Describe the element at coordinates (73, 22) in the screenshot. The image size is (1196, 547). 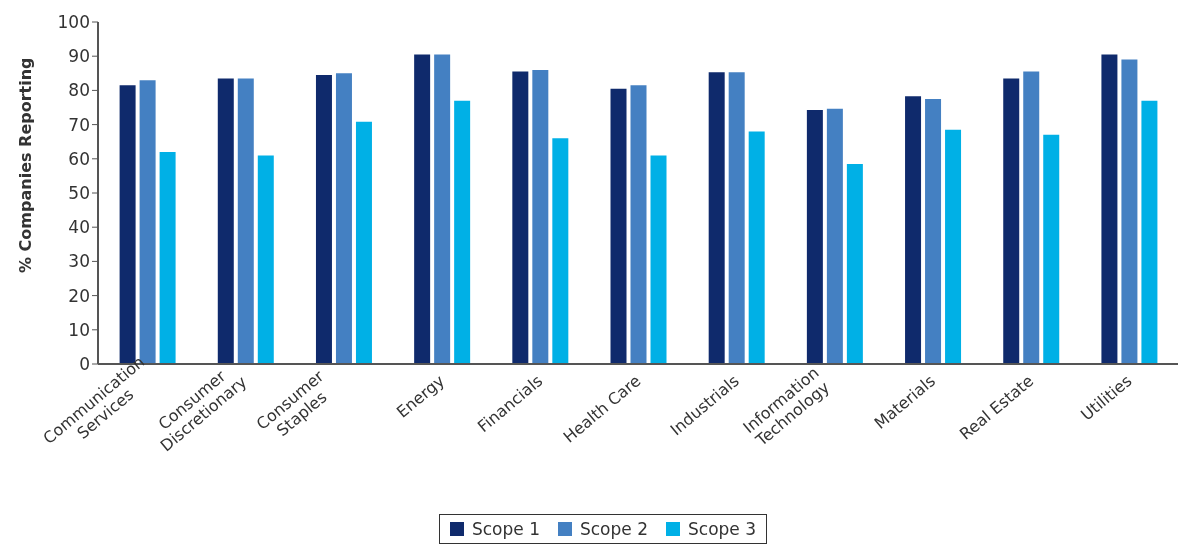
I see `y-tick-label: 100` at that location.